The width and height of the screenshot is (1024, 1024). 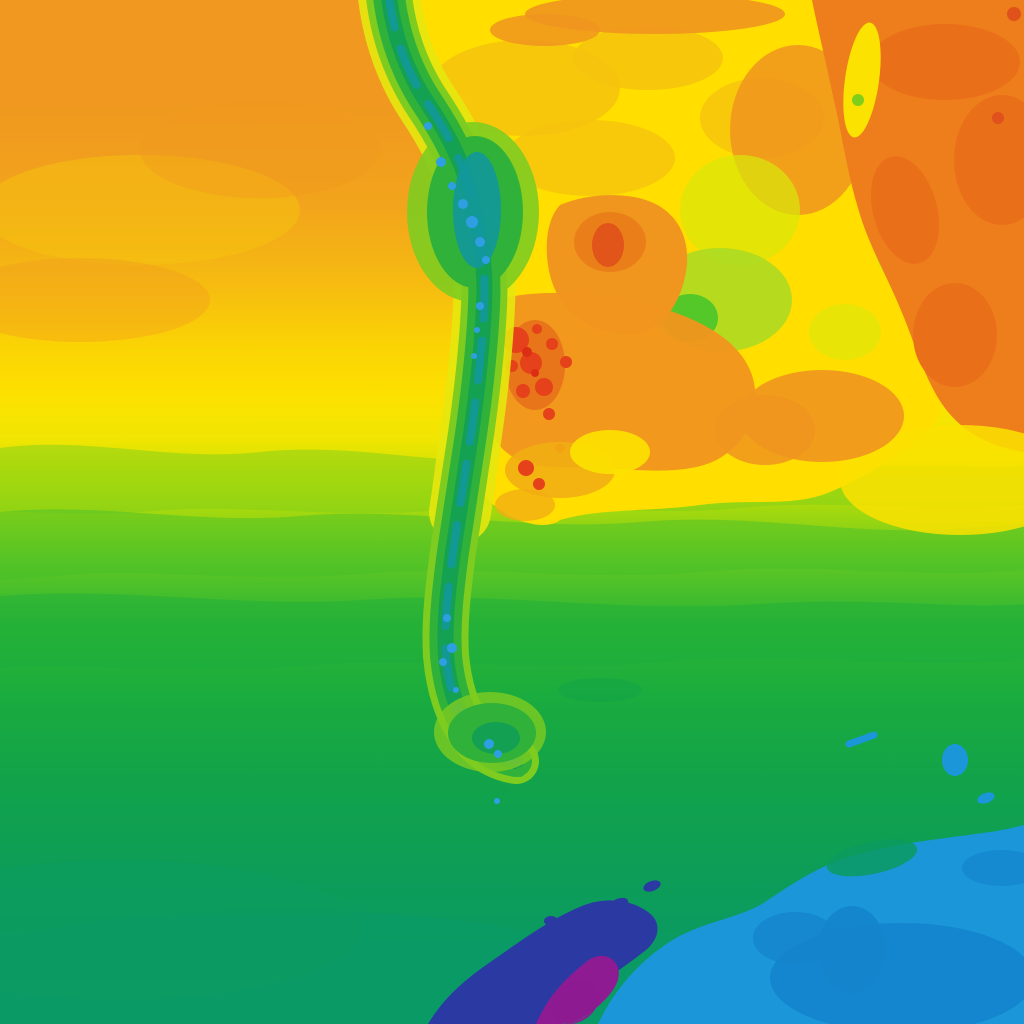 I want to click on argentina-orange-bridge, so click(x=765, y=430).